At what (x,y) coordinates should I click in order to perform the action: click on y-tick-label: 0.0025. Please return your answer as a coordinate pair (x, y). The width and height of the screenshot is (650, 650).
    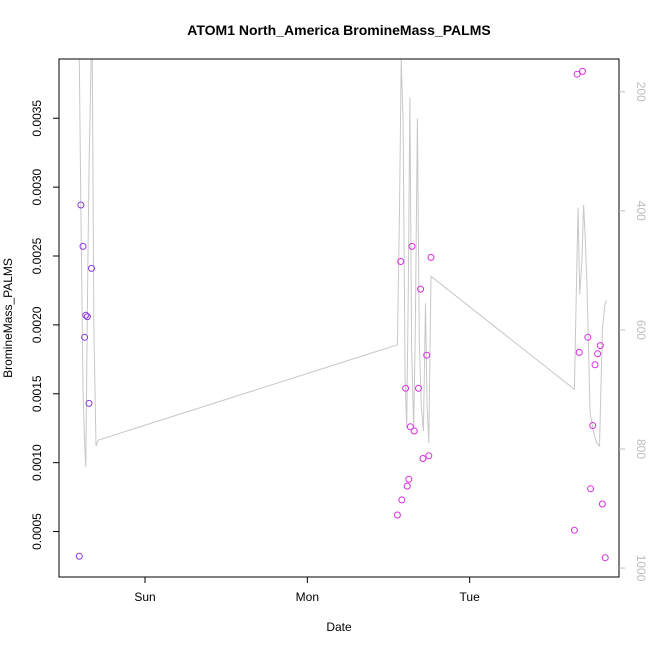
    Looking at the image, I should click on (37, 255).